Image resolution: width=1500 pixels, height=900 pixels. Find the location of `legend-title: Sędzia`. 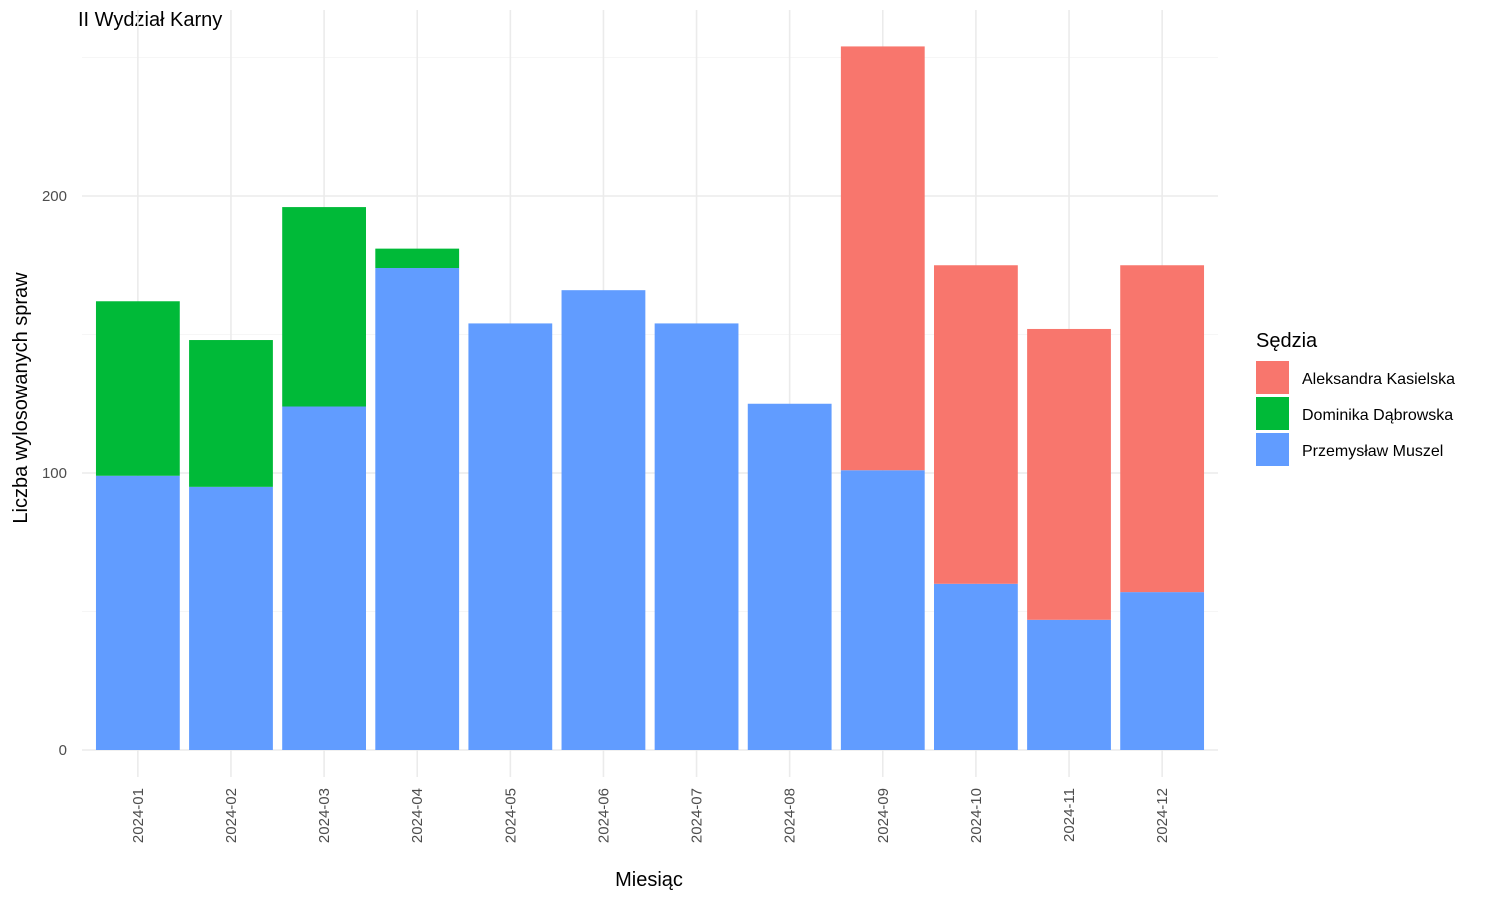

legend-title: Sędzia is located at coordinates (1287, 341).